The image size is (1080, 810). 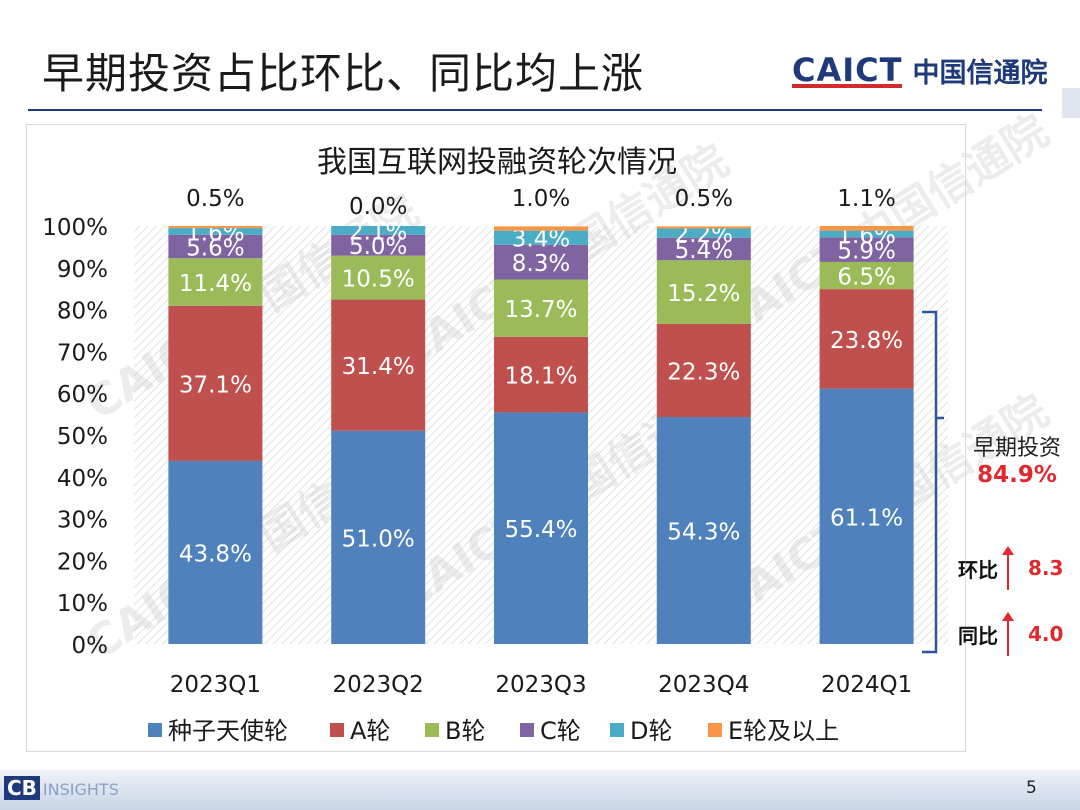 What do you see at coordinates (1046, 568) in the screenshot?
I see `qoq-value: 8.3` at bounding box center [1046, 568].